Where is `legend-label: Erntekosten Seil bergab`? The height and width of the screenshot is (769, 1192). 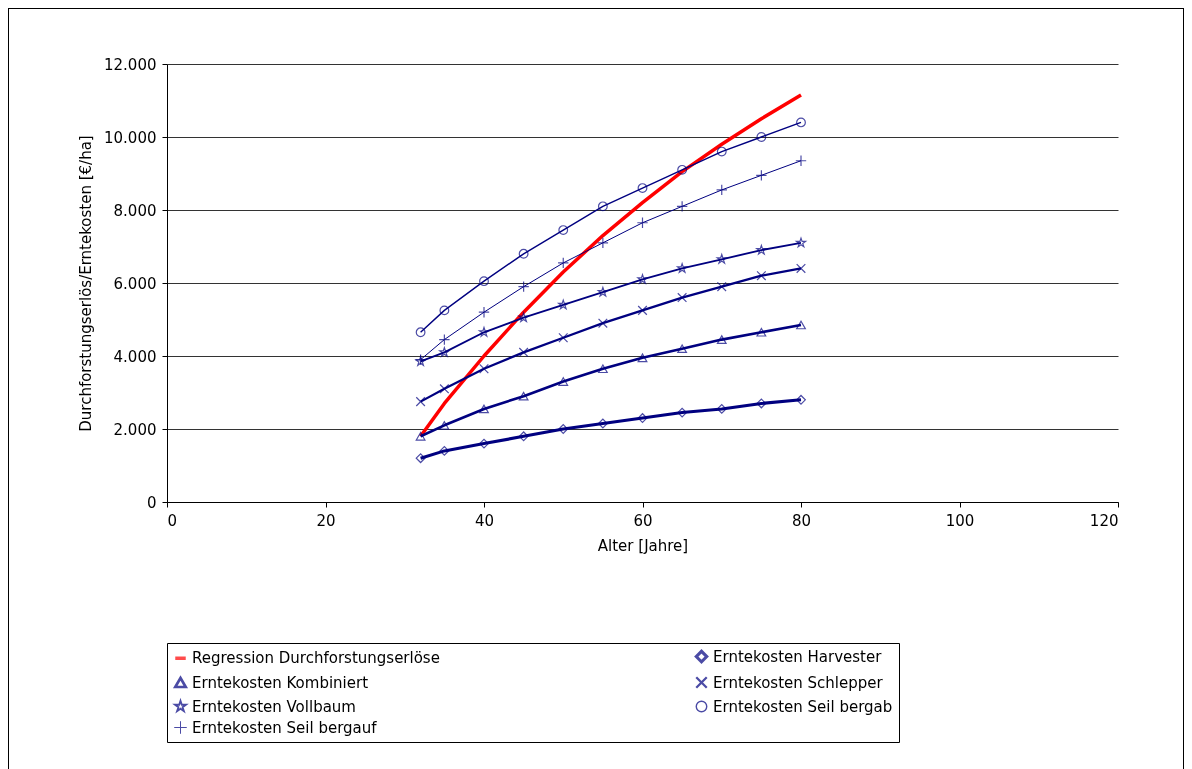 legend-label: Erntekosten Seil bergab is located at coordinates (803, 706).